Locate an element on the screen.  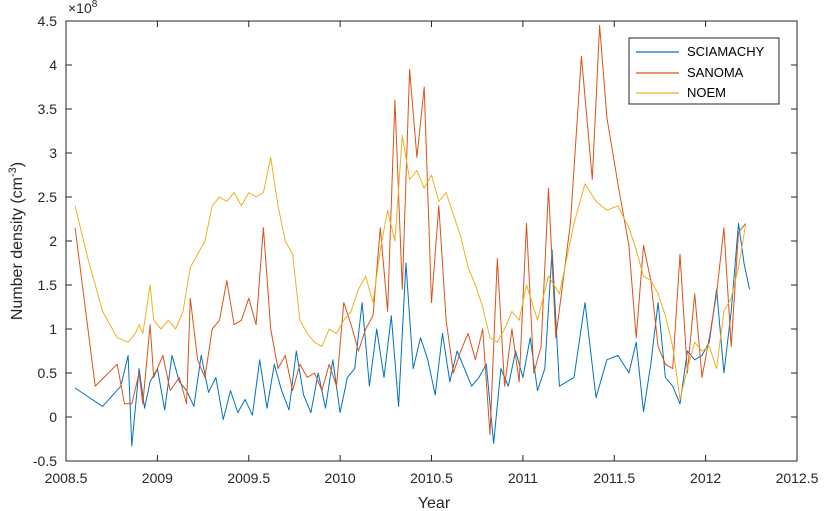
y-tick-label: 0.5 is located at coordinates (48, 373).